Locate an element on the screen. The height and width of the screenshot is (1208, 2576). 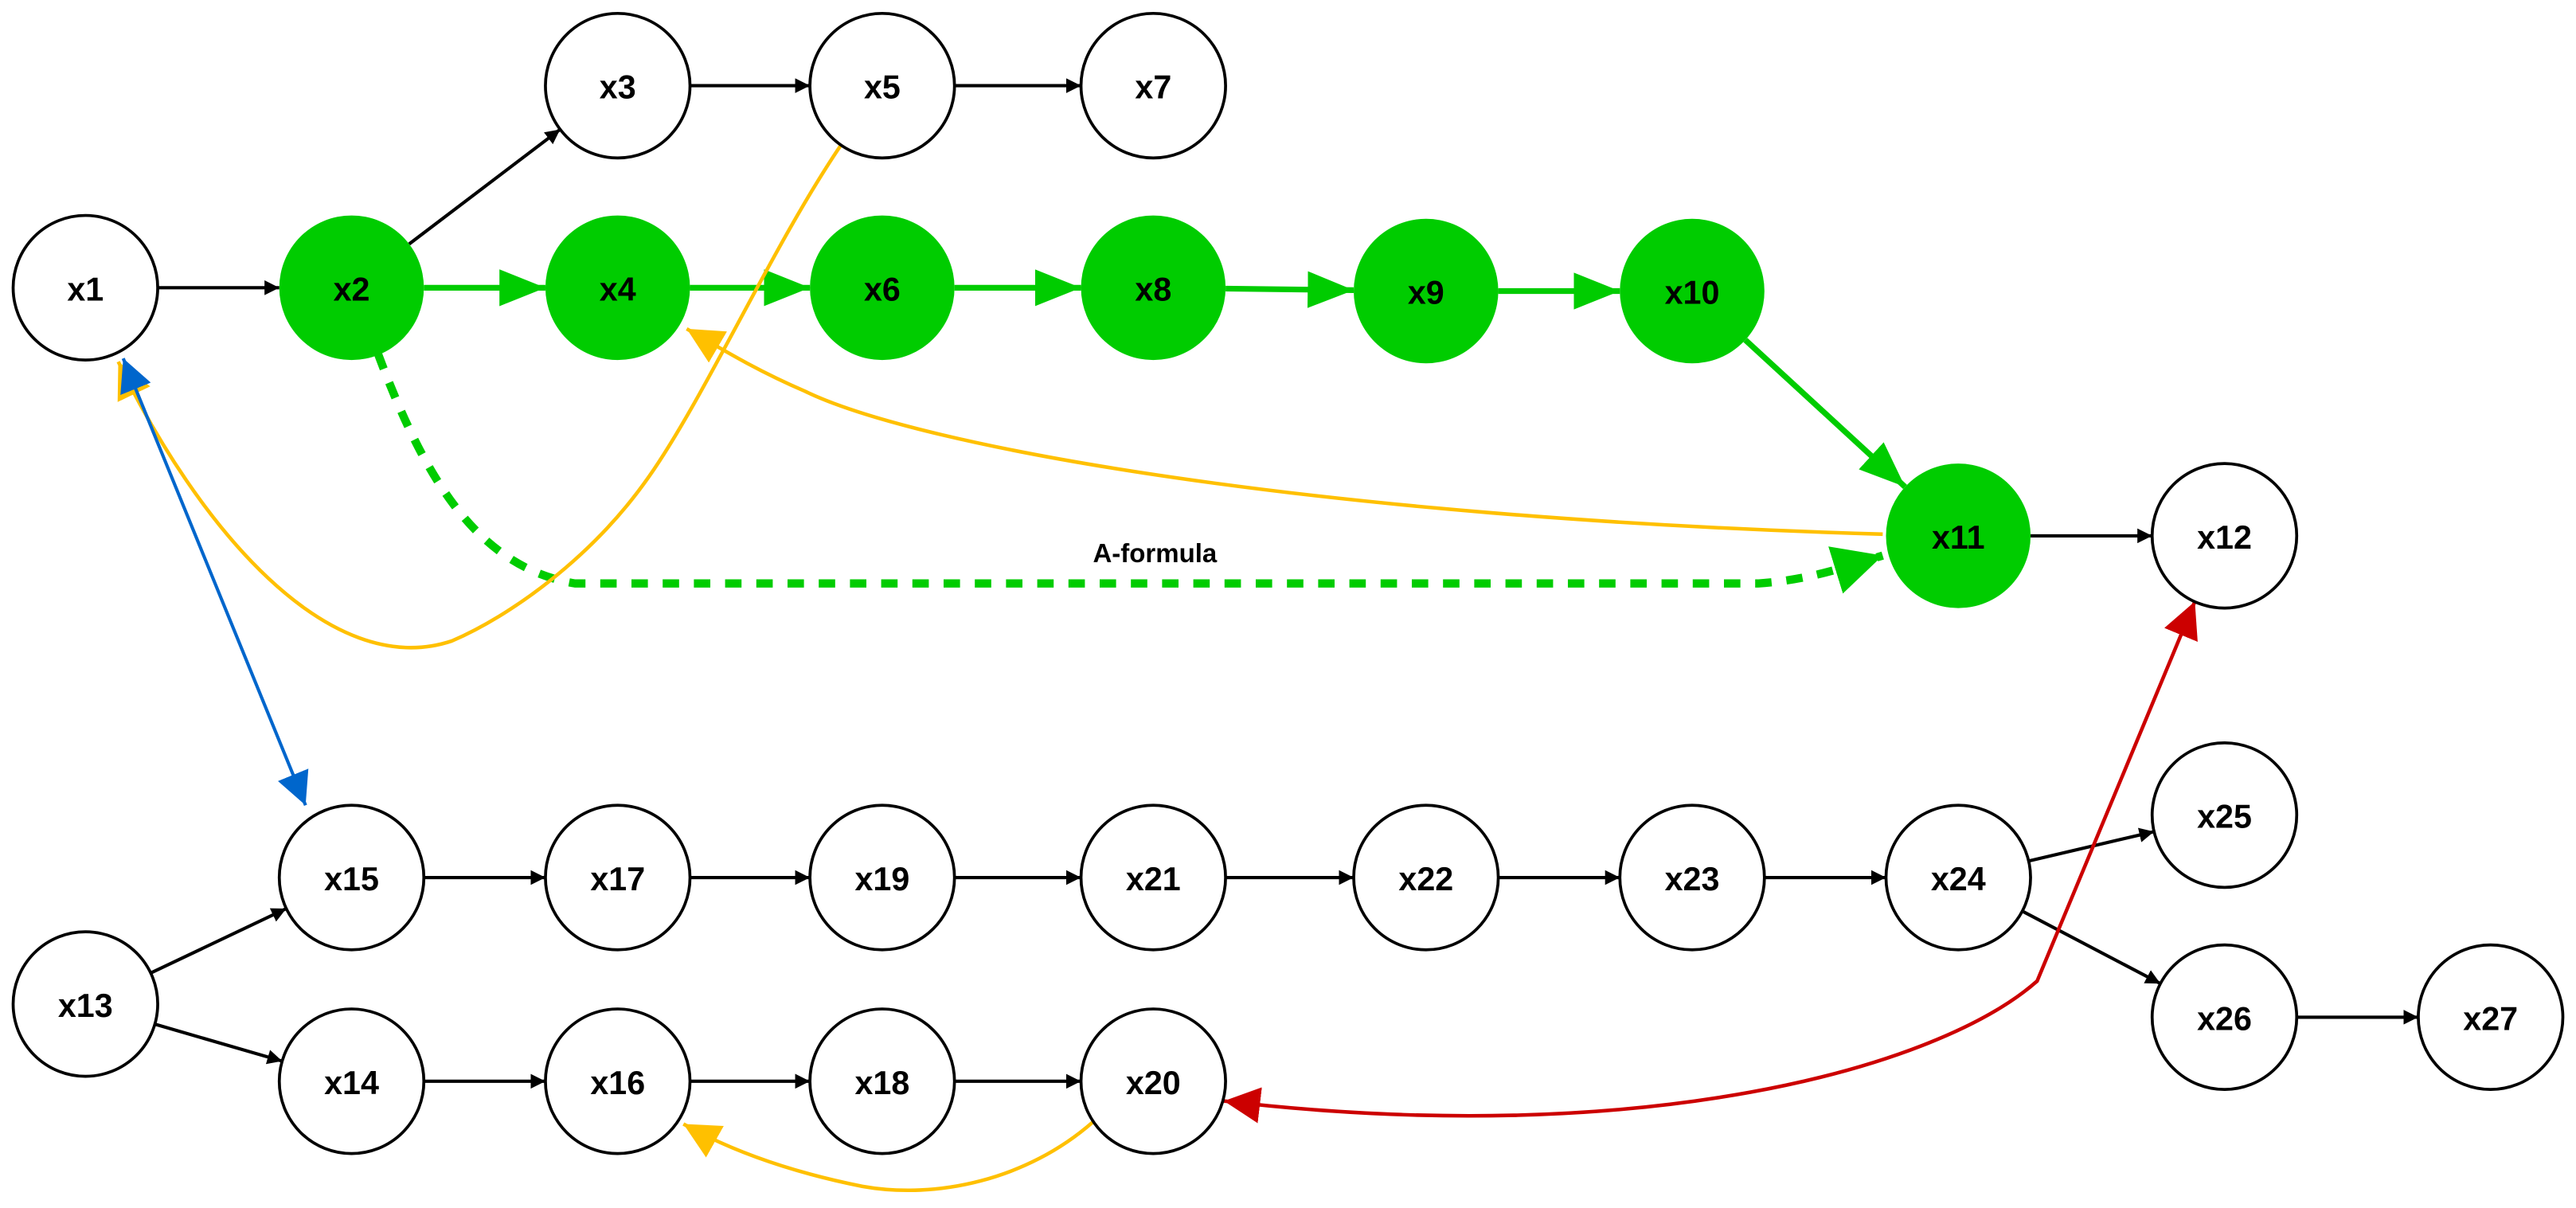
node-x24: x24 is located at coordinates (1958, 878).